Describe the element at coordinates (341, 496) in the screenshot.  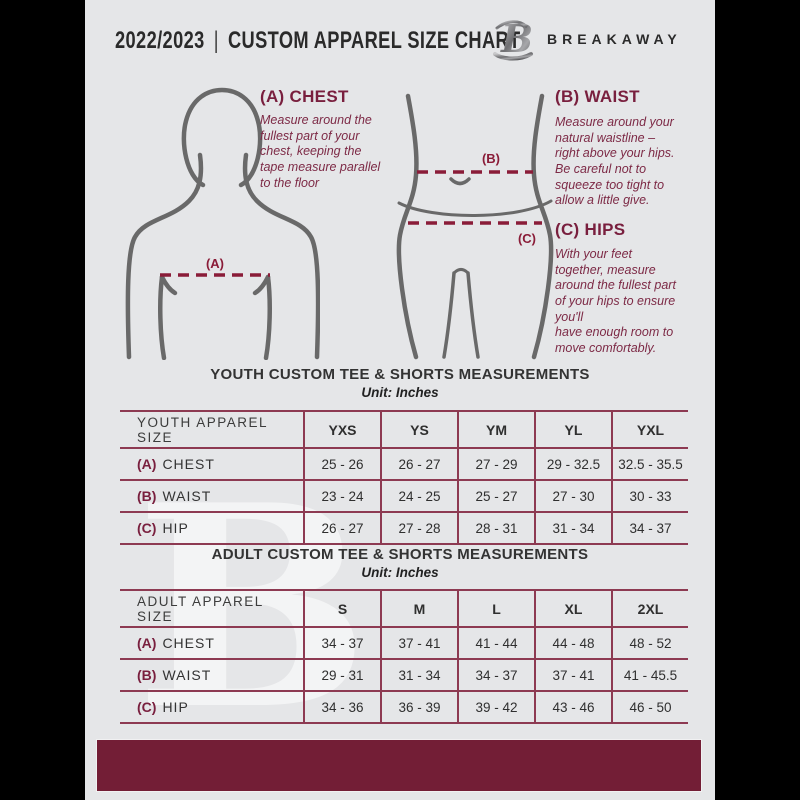
I see `measurement-cell: 23 - 24` at that location.